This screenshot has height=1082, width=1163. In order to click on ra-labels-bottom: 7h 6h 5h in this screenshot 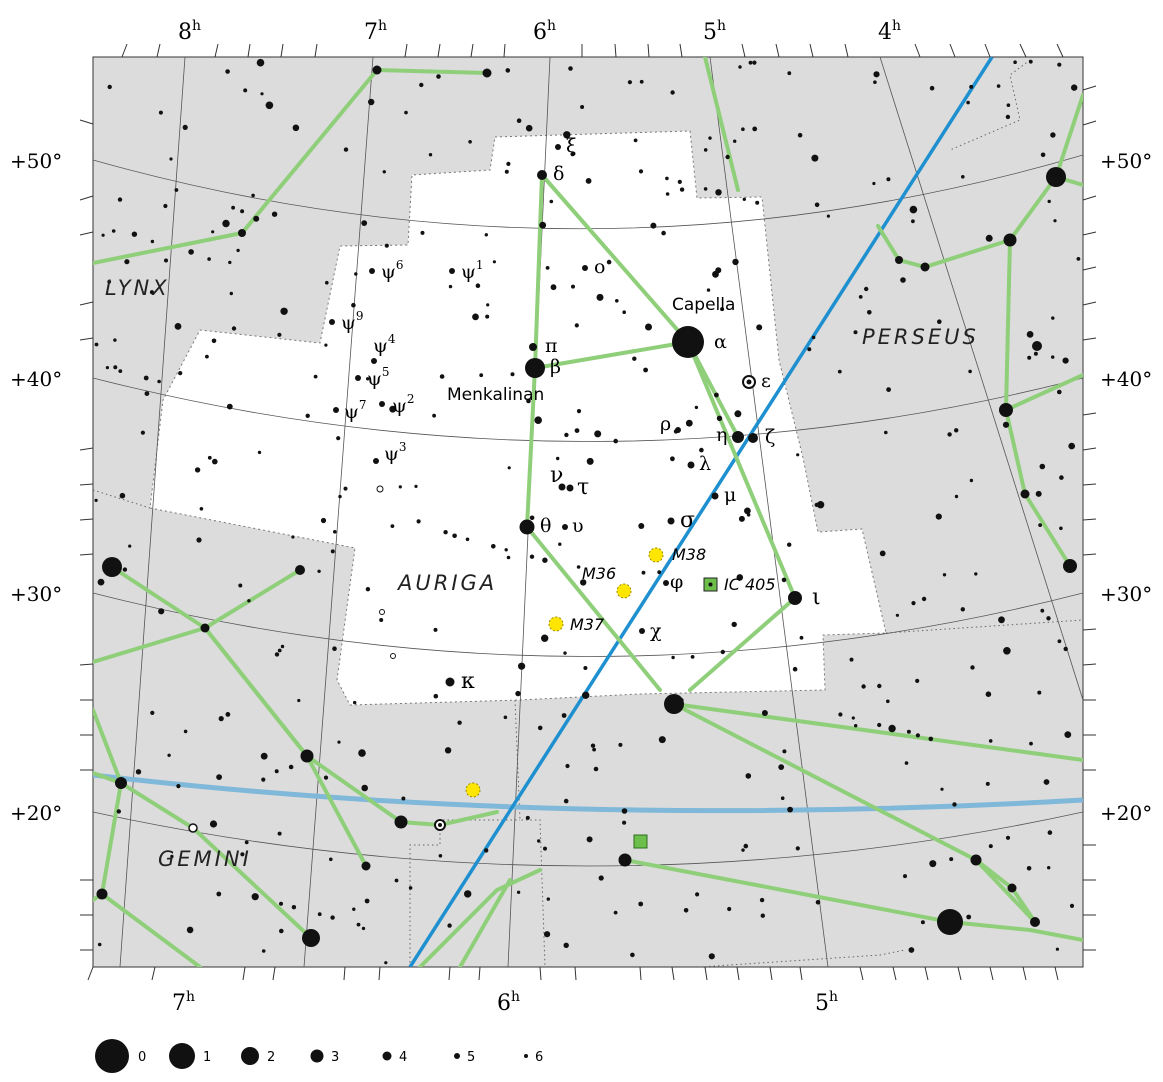, I will do `click(505, 1002)`.